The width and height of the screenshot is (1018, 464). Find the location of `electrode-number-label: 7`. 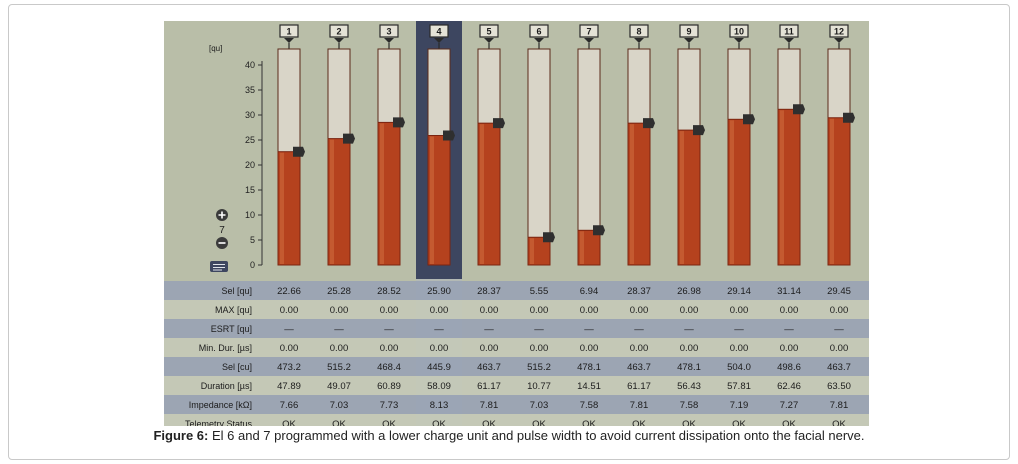

electrode-number-label: 7 is located at coordinates (588, 32).